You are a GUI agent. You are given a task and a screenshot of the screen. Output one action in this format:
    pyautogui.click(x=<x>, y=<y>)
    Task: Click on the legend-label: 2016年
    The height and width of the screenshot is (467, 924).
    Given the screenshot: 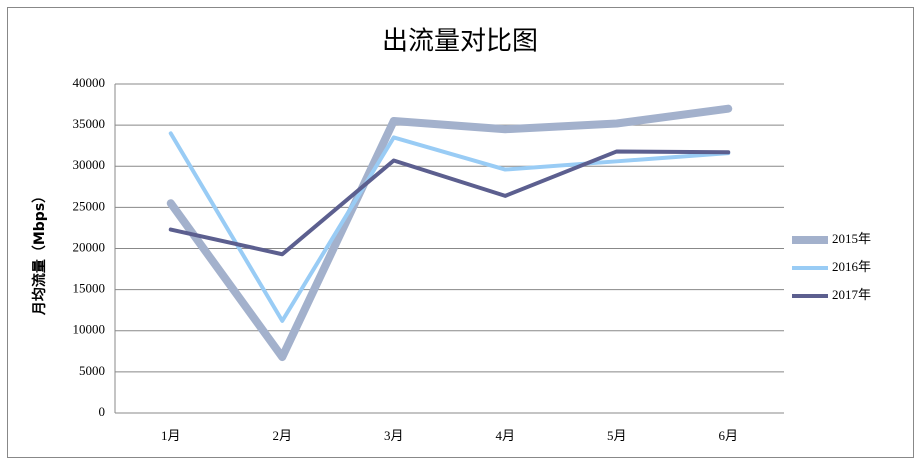 What is the action you would take?
    pyautogui.click(x=851, y=266)
    